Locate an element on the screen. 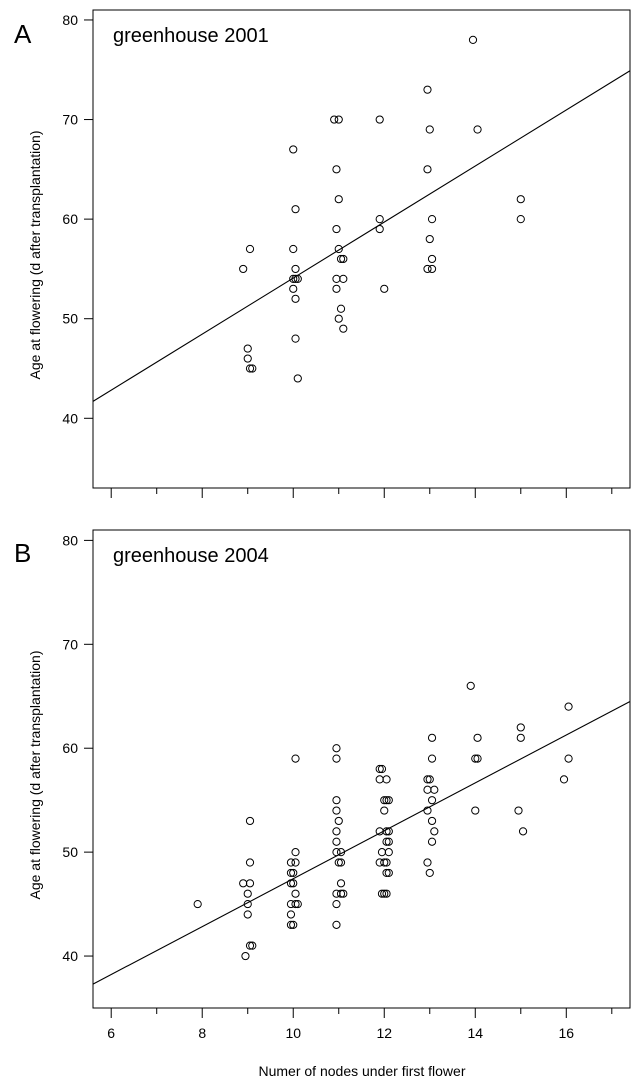 This screenshot has width=638, height=1083. panel-a-y-ticks: 40 50 60 70 80 is located at coordinates (77, 219).